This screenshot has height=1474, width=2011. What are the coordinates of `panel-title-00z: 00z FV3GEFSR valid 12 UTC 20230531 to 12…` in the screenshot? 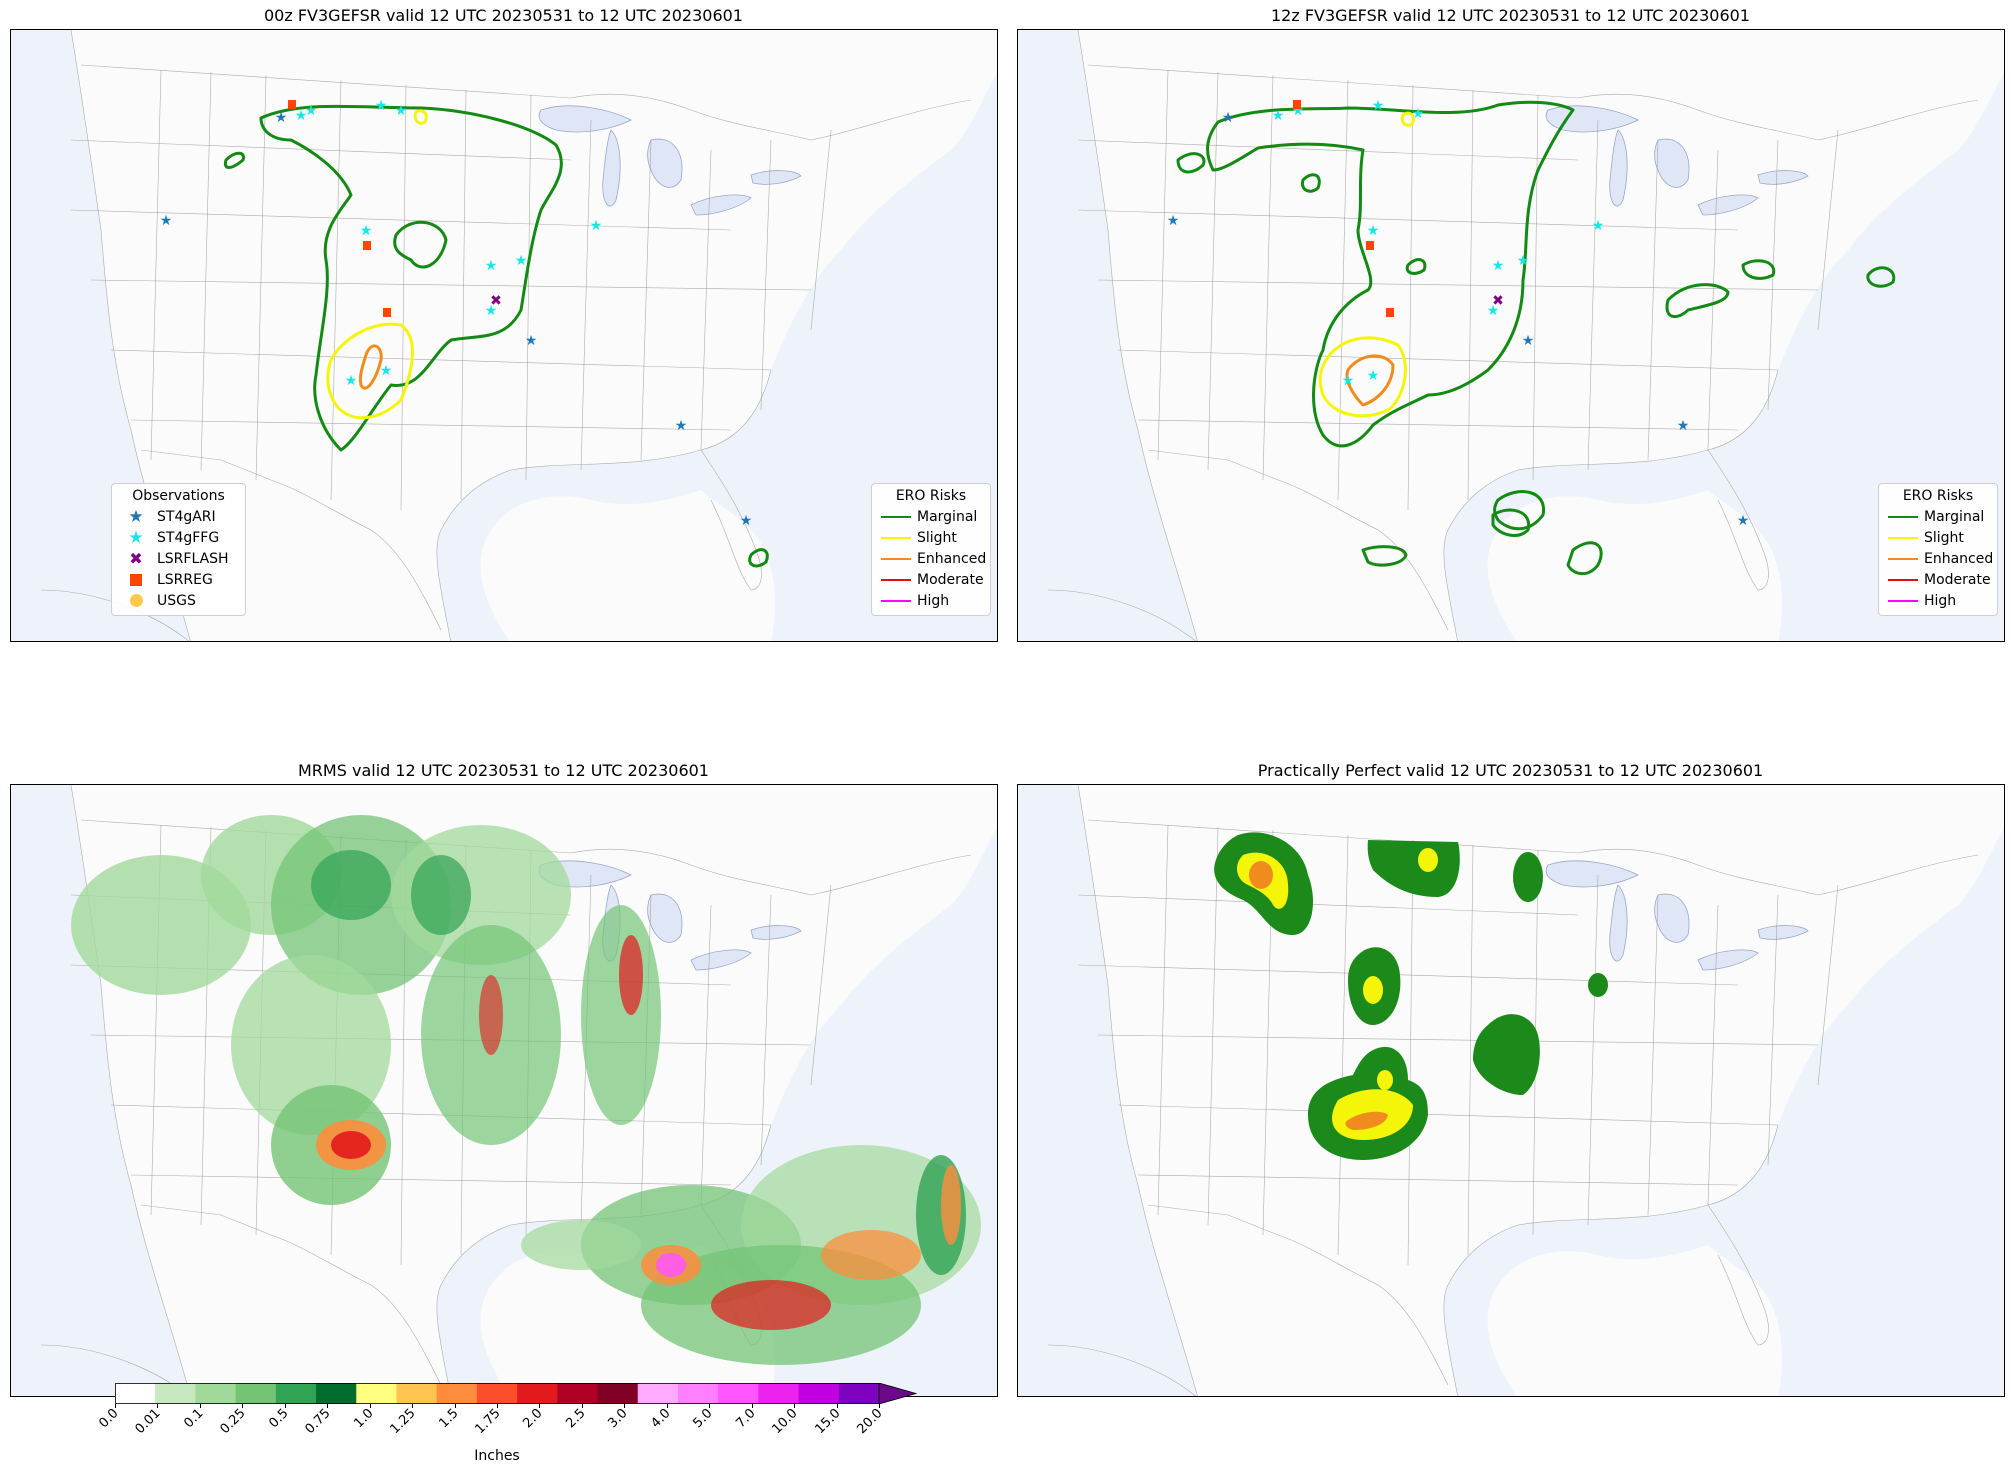 It's located at (503, 15).